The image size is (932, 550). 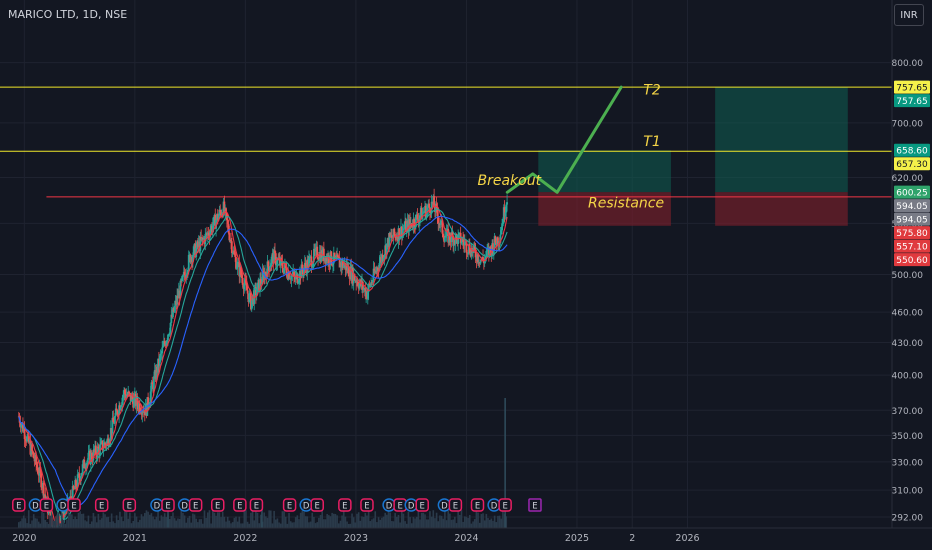 What do you see at coordinates (687, 538) in the screenshot?
I see `x-tick-label: 2026` at bounding box center [687, 538].